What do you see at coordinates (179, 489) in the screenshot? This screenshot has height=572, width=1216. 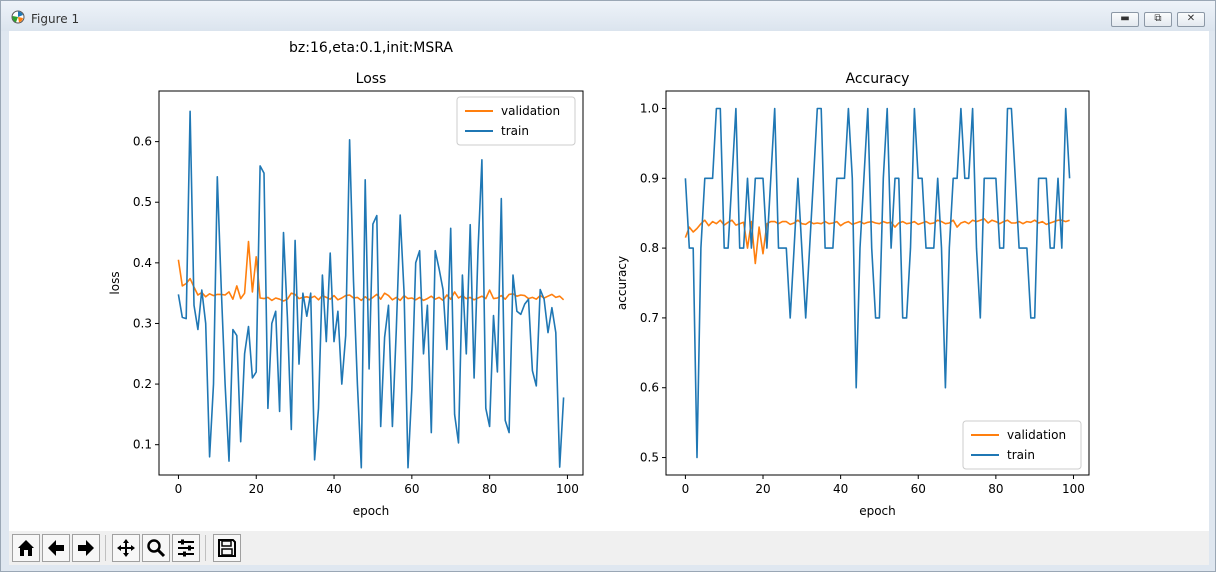 I see `loss-xtick-label: 0` at bounding box center [179, 489].